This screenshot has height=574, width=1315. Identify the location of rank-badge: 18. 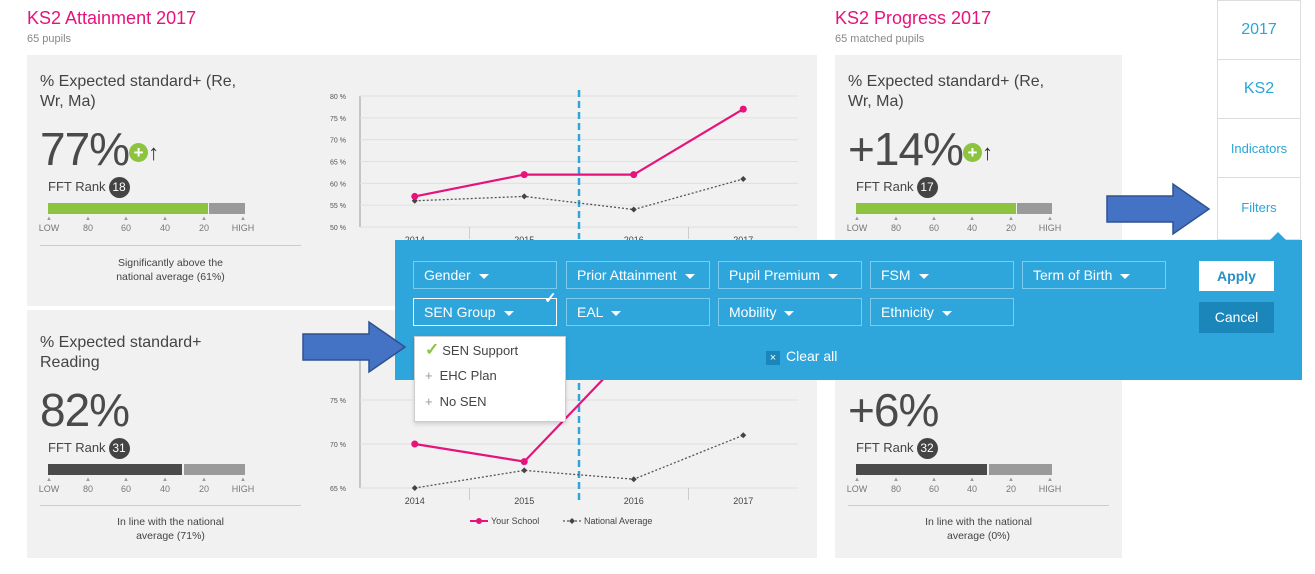
(119, 187).